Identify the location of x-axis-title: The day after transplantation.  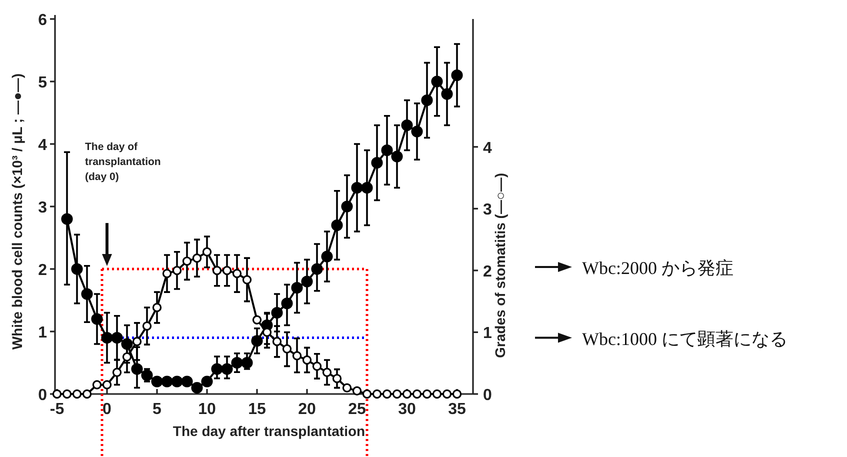
(269, 431).